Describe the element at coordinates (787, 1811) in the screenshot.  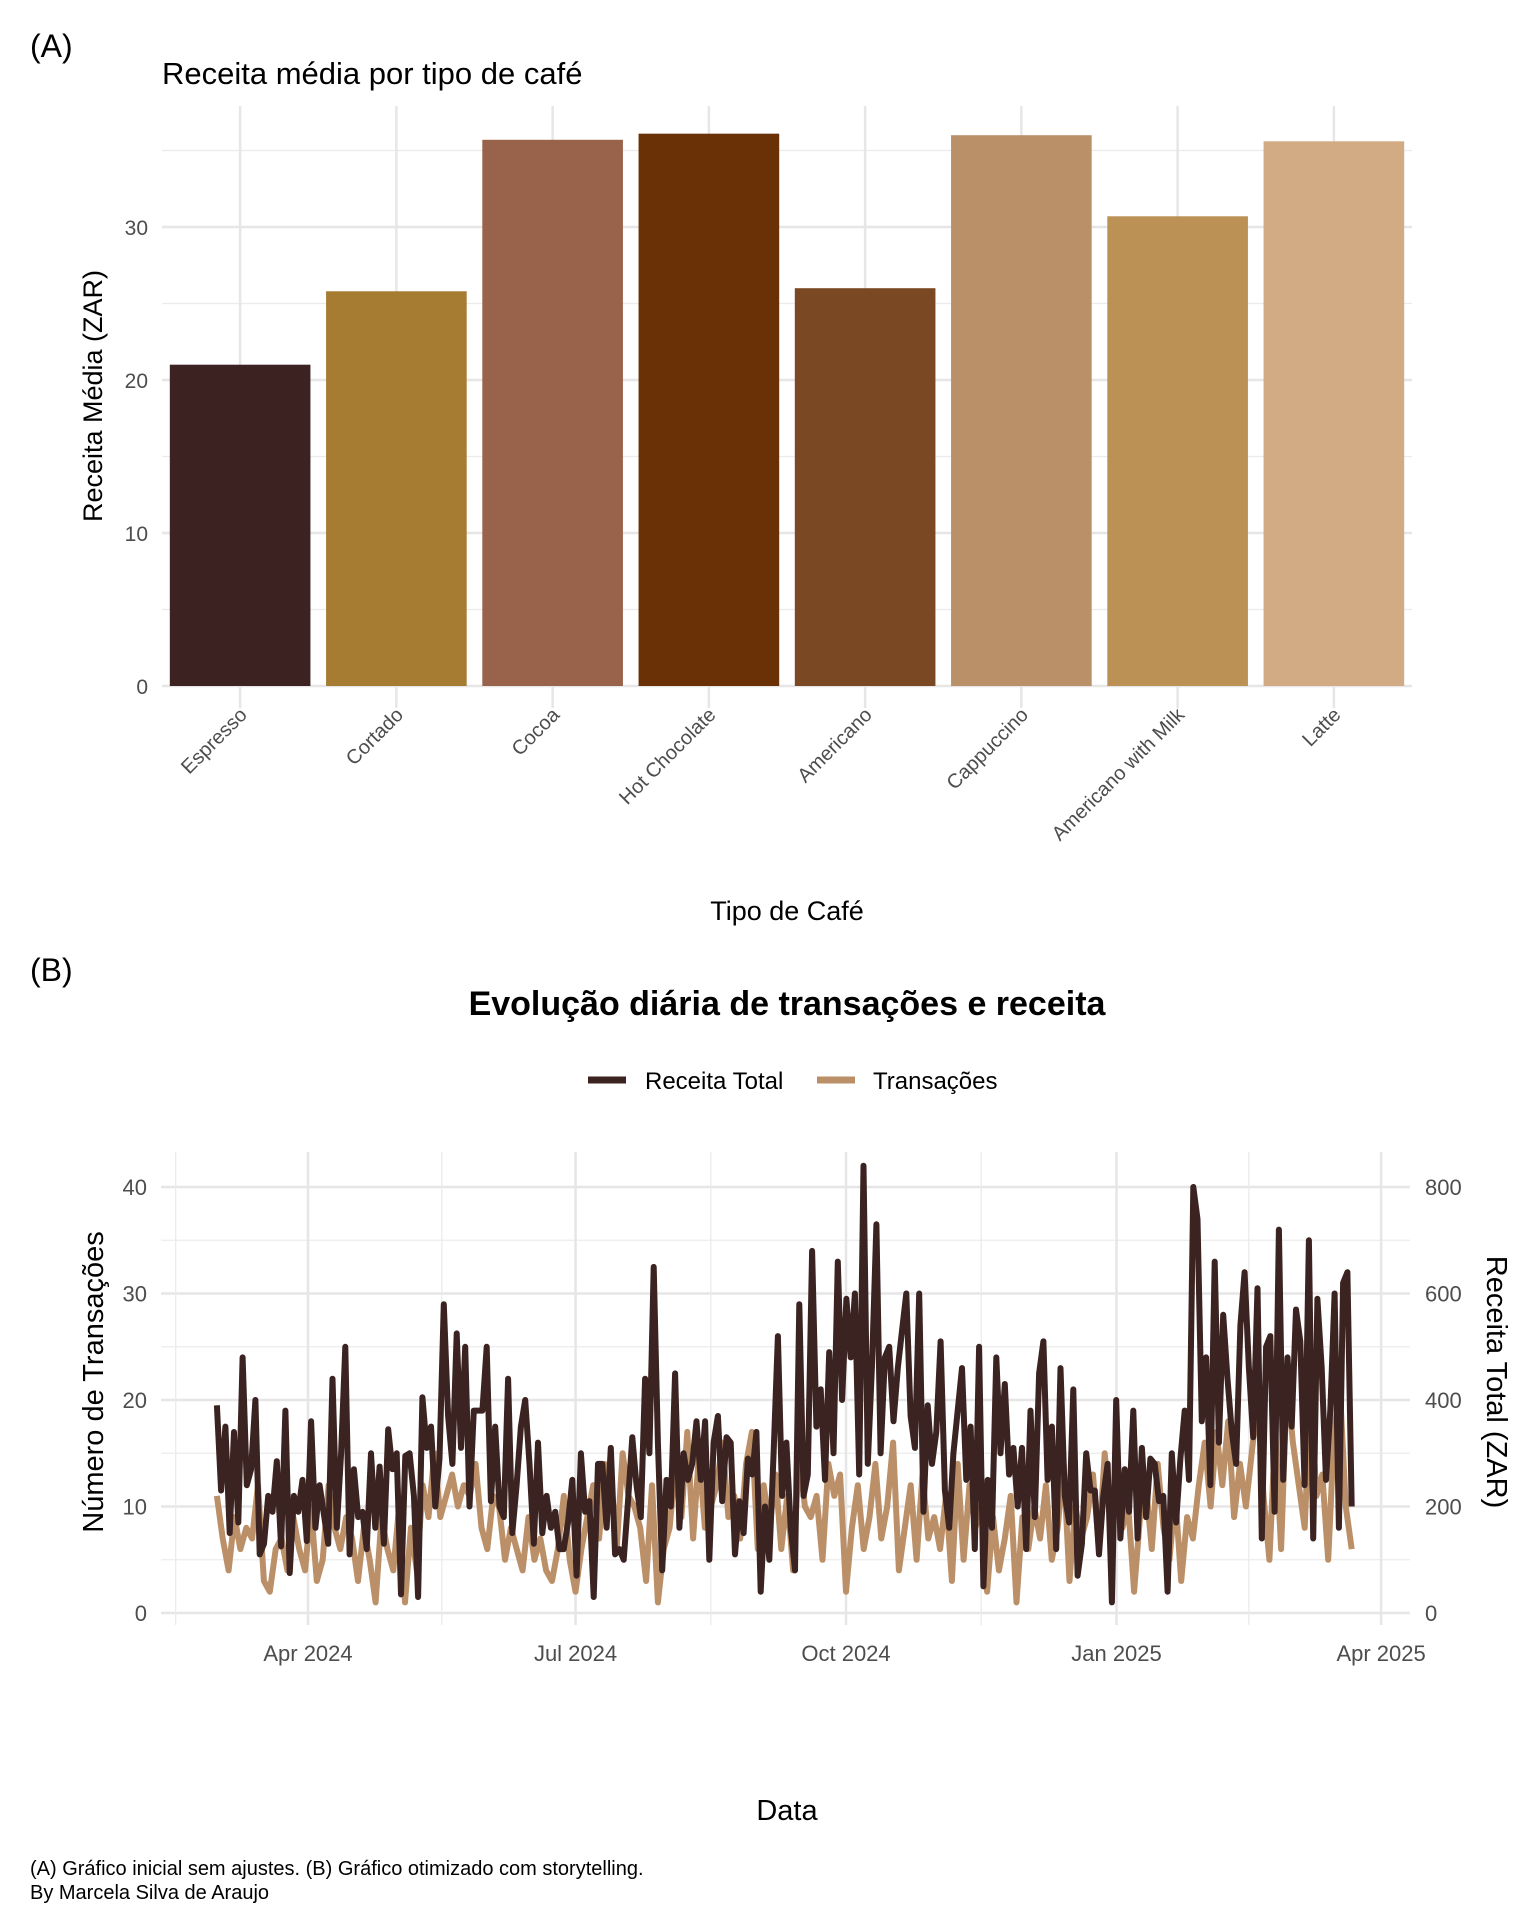
I see `line-x-axis-title: Data` at that location.